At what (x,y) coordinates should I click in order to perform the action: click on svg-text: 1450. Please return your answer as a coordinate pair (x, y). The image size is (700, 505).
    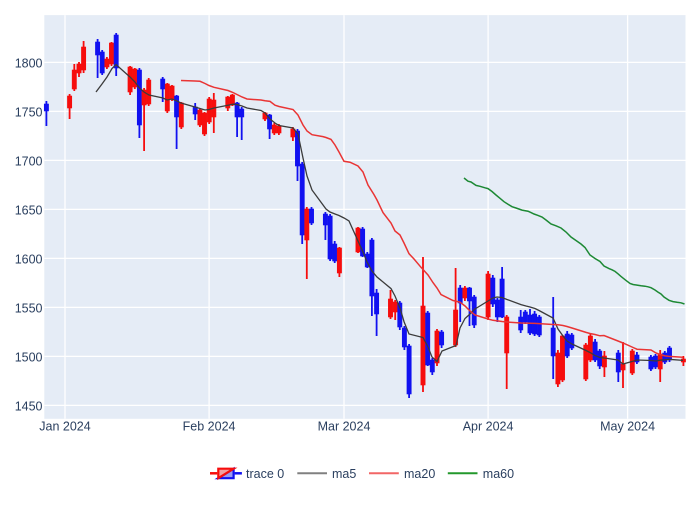
    Looking at the image, I should click on (29, 406).